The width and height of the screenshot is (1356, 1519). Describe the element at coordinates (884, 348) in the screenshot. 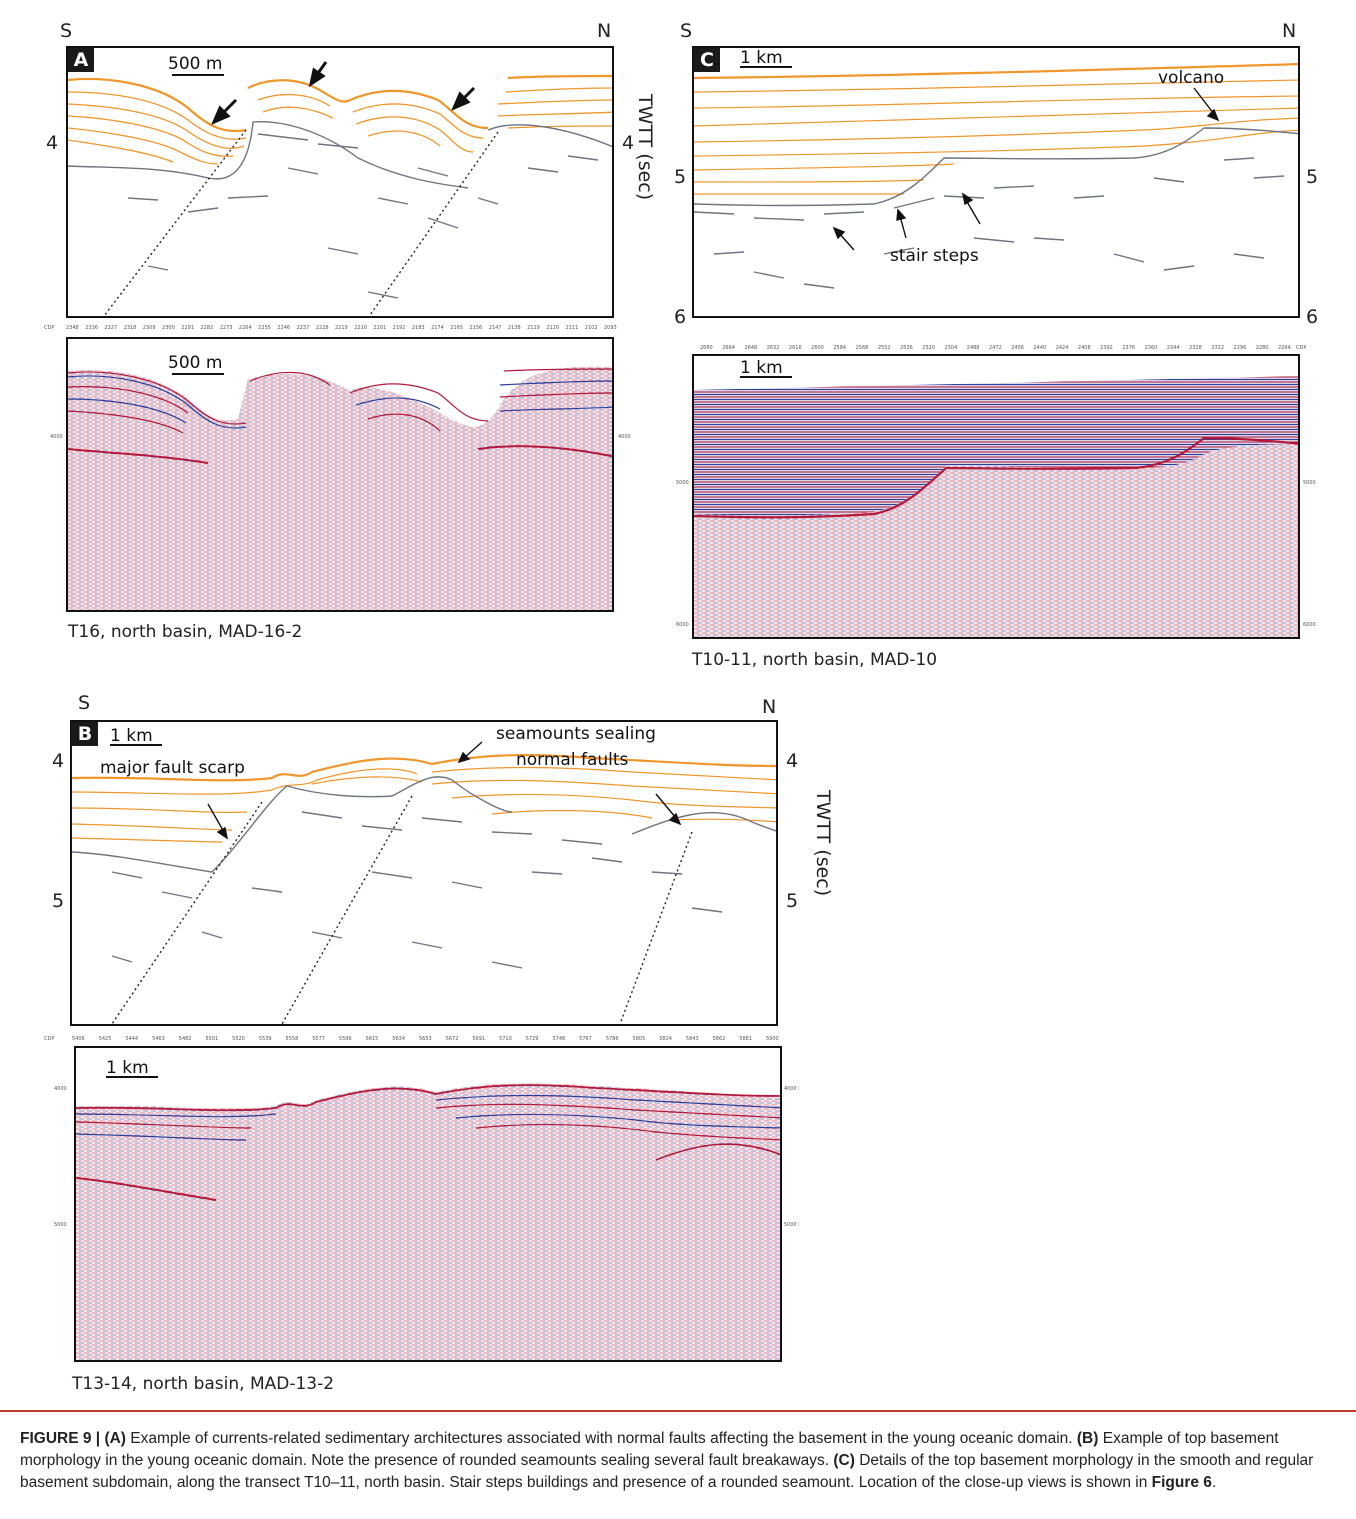

I see `cdp-value: 2552` at that location.